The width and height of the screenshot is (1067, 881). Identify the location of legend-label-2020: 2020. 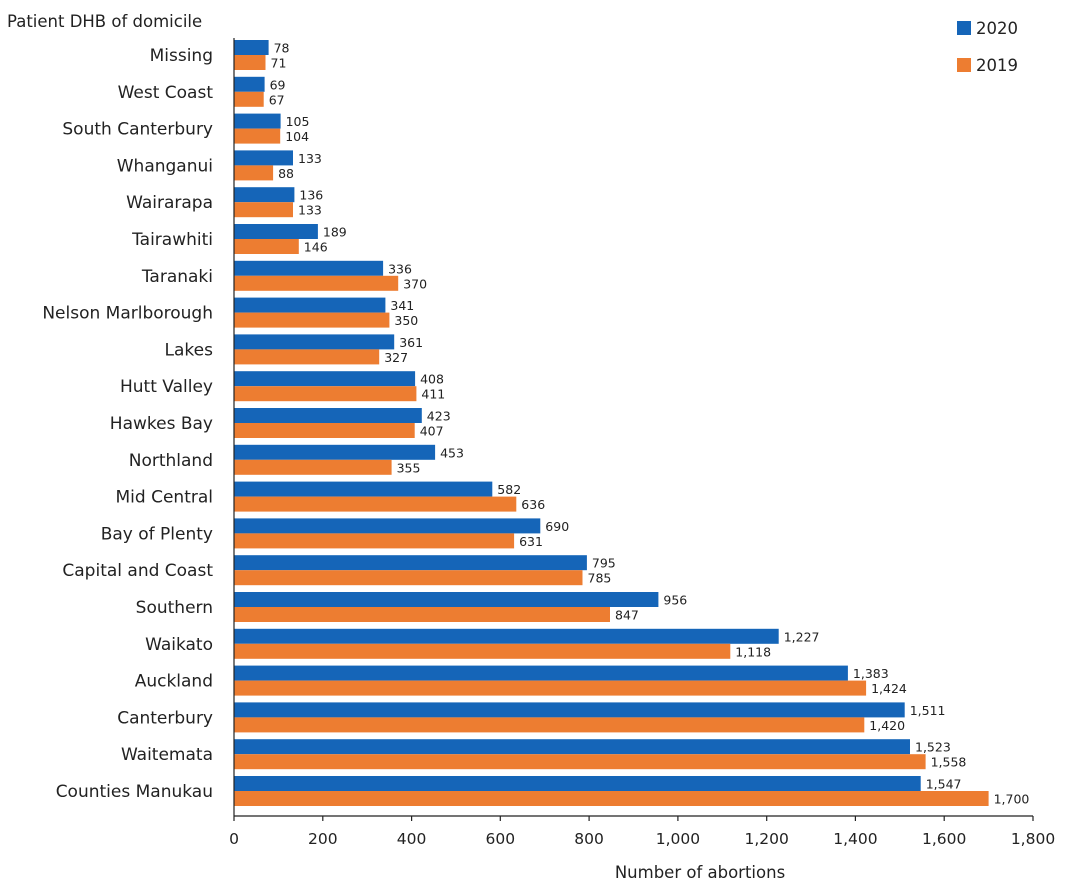
(997, 28).